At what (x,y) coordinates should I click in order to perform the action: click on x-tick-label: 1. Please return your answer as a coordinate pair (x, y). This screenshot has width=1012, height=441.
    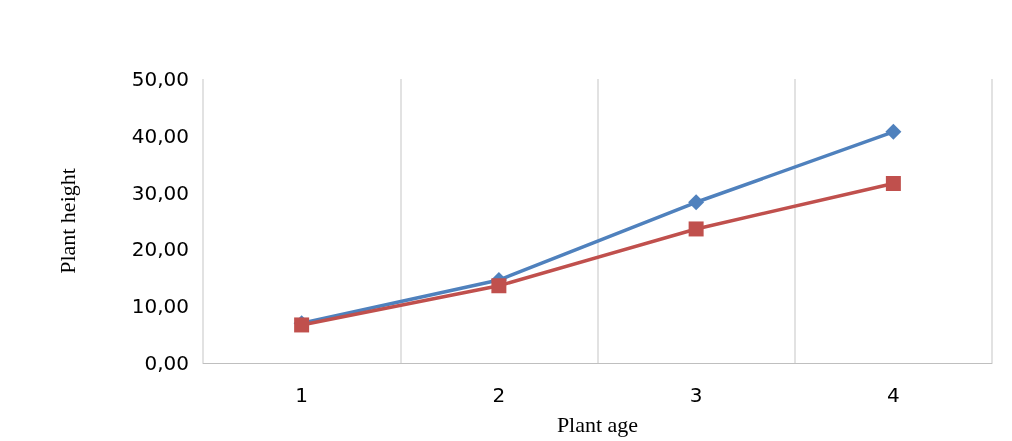
    Looking at the image, I should click on (301, 395).